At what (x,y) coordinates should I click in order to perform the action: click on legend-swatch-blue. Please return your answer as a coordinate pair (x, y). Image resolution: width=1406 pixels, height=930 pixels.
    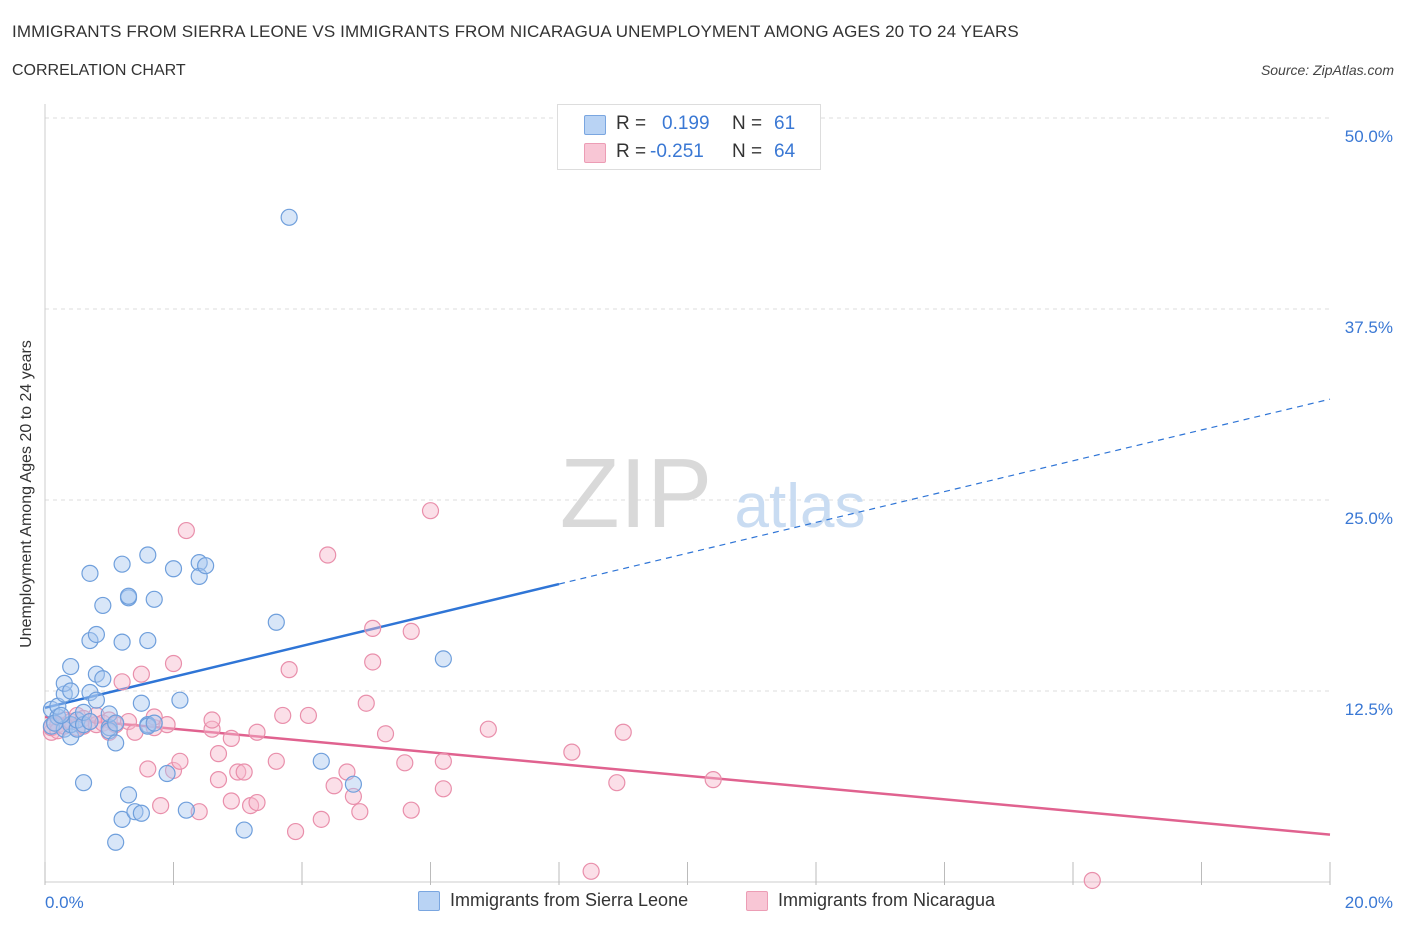
    Looking at the image, I should click on (595, 125).